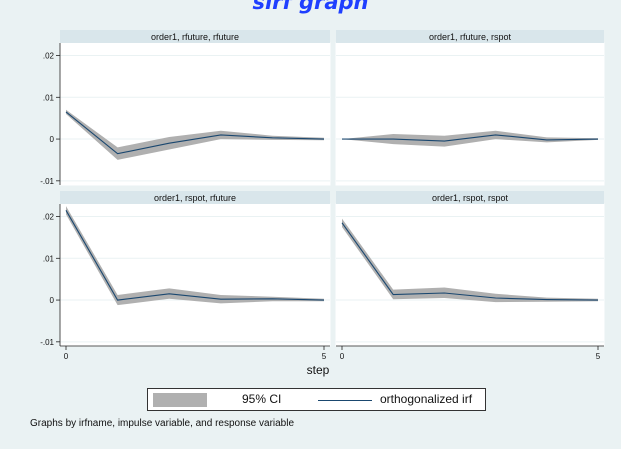 This screenshot has height=449, width=621. I want to click on x-axis-label: step, so click(318, 370).